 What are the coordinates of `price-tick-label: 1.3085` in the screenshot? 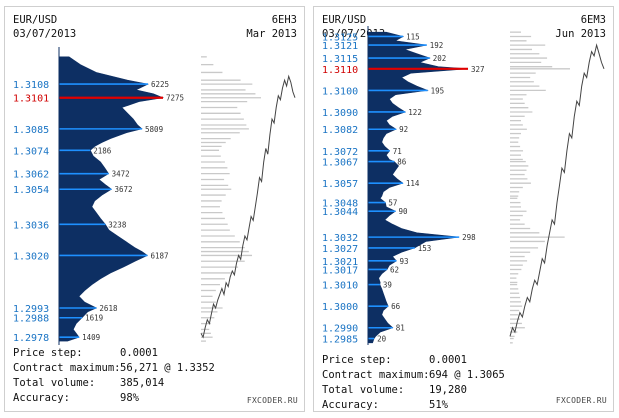 It's located at (31, 130).